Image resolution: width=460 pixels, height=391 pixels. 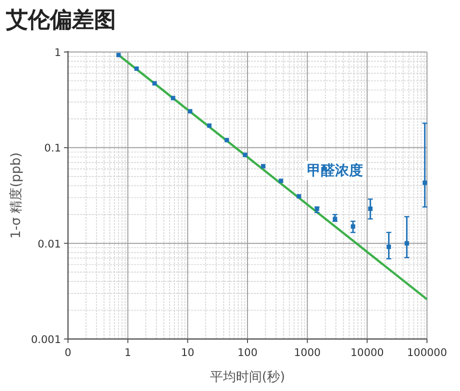 I want to click on x-tick-label: 100000, so click(x=427, y=353).